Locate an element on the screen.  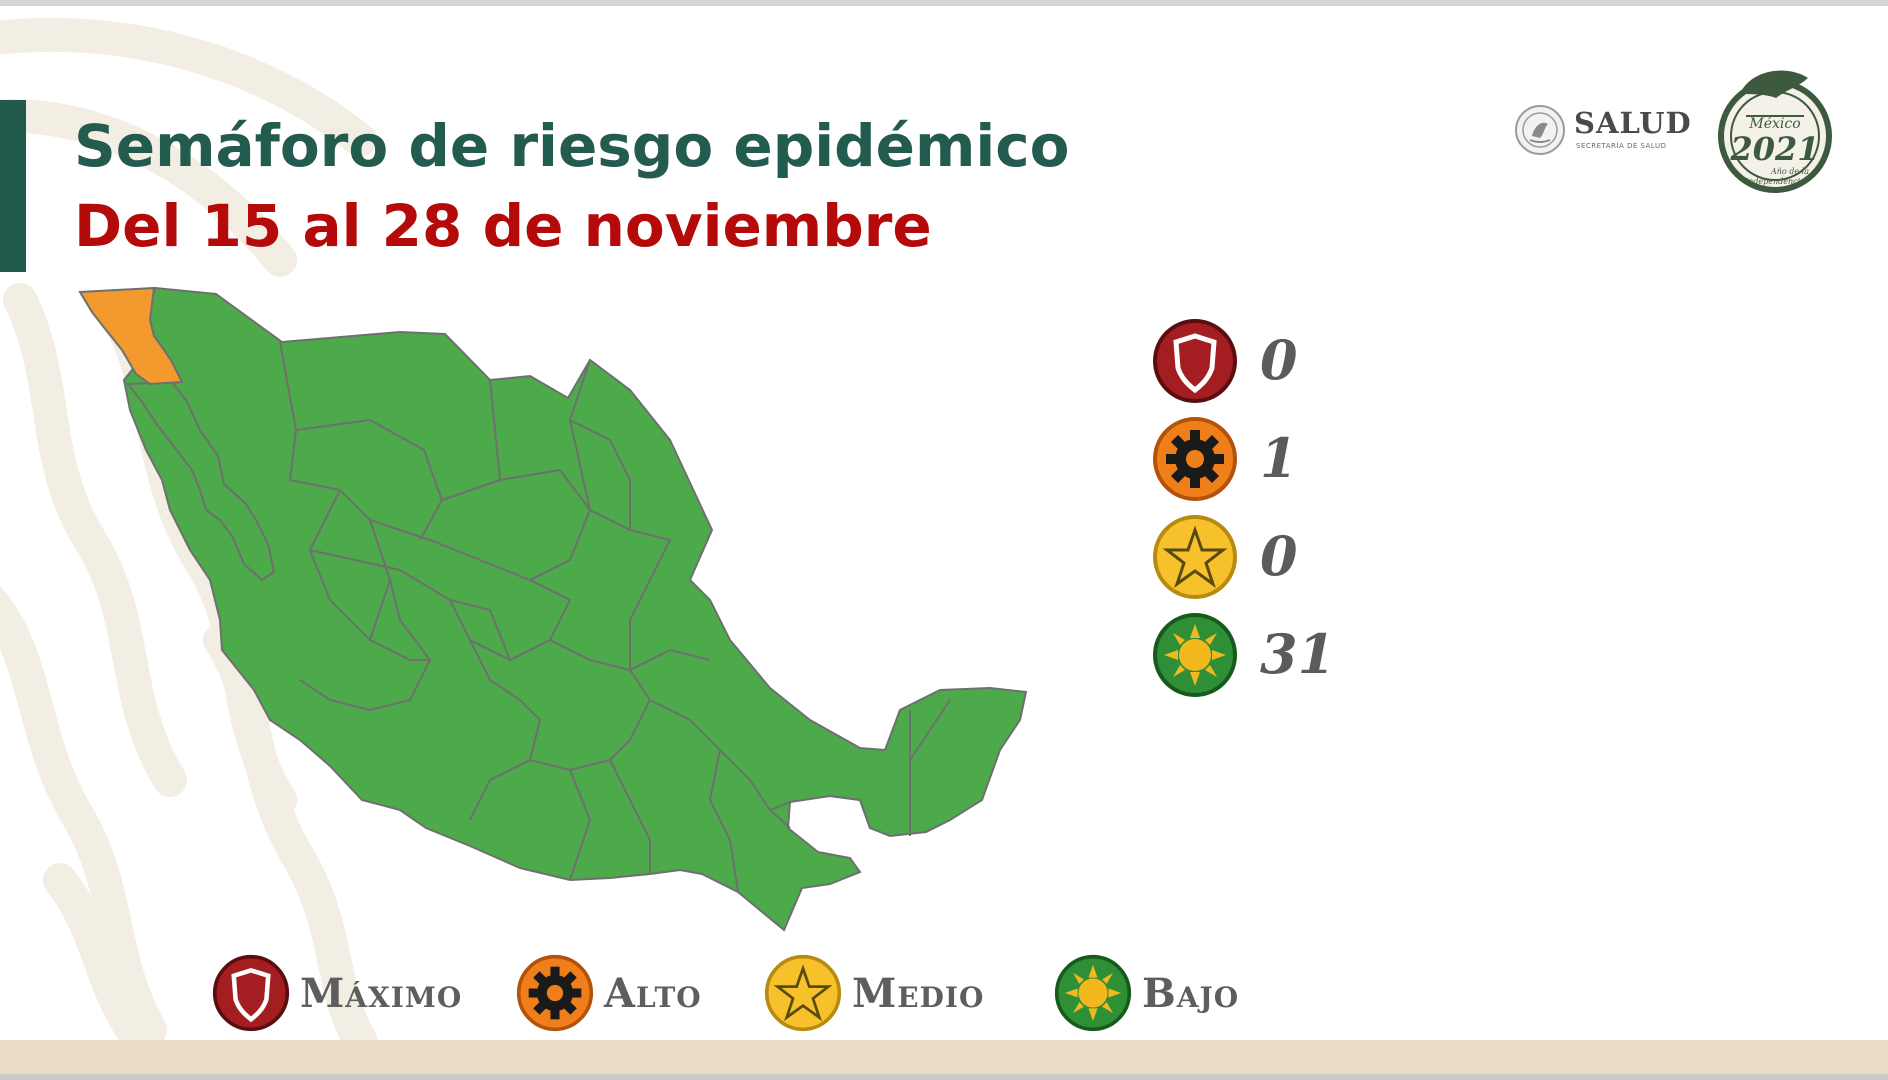
legend-item-medio: Medio is located at coordinates (889, 994).